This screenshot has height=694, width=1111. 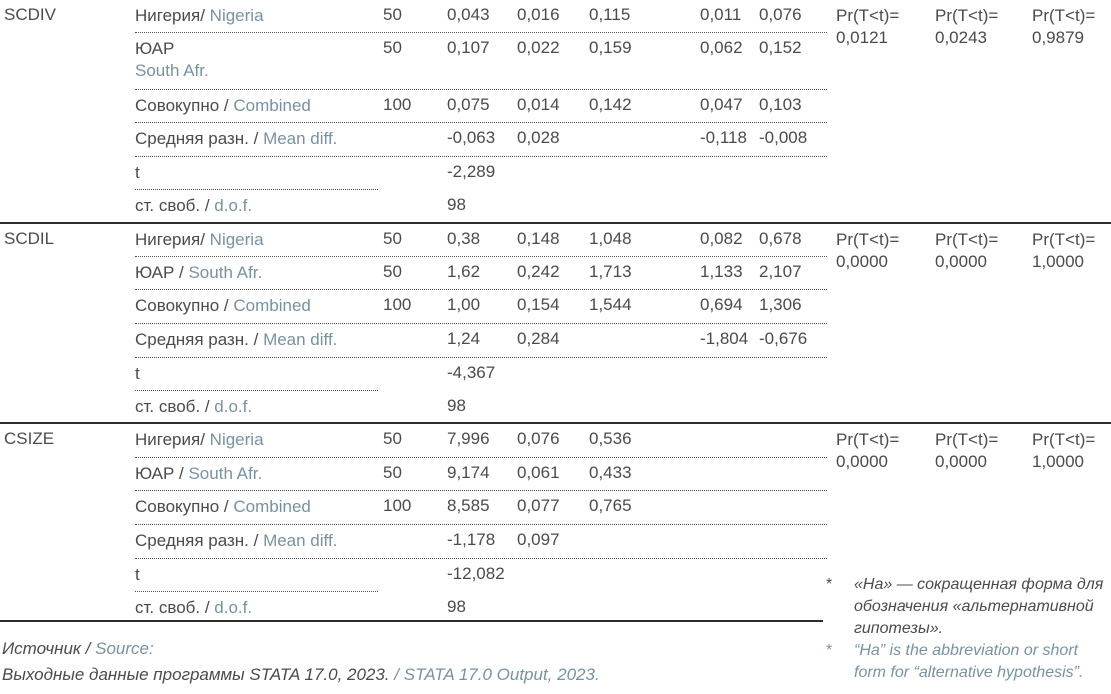 I want to click on cell-std-dev: 0,433, so click(x=610, y=472).